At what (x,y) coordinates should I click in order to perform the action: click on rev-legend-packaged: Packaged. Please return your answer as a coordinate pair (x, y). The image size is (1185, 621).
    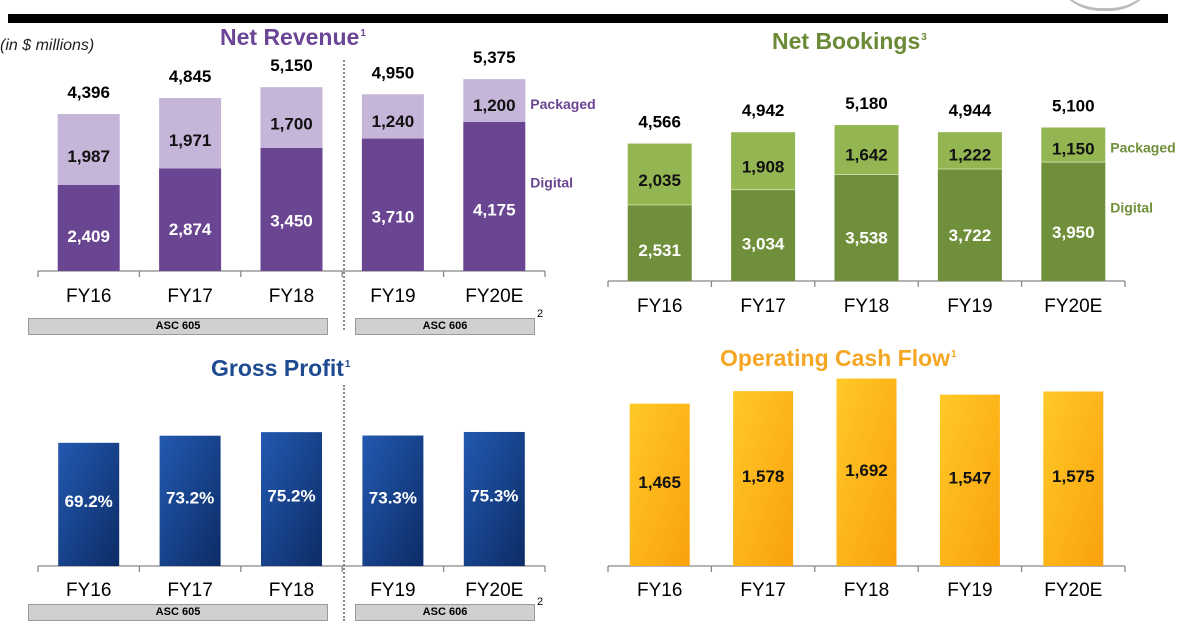
    Looking at the image, I should click on (562, 104).